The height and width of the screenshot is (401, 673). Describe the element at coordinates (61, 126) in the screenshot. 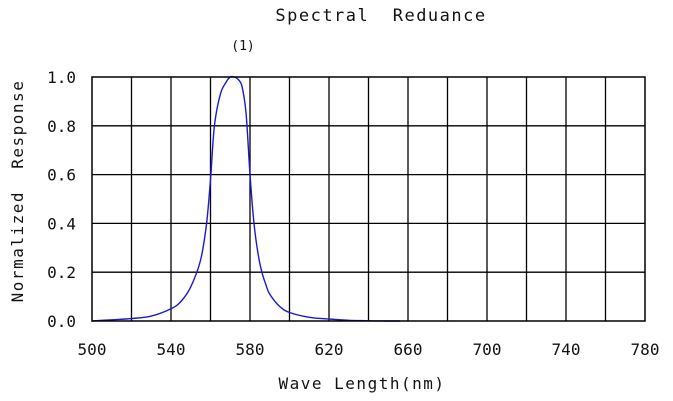

I see `y-tick-label: 0.8` at that location.